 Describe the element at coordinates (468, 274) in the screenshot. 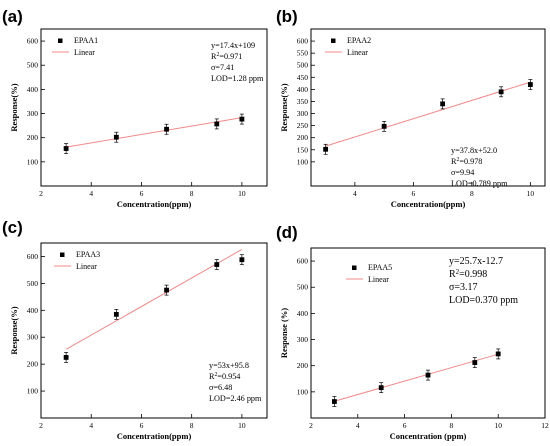

I see `fit-annotation: R2=0.998` at that location.